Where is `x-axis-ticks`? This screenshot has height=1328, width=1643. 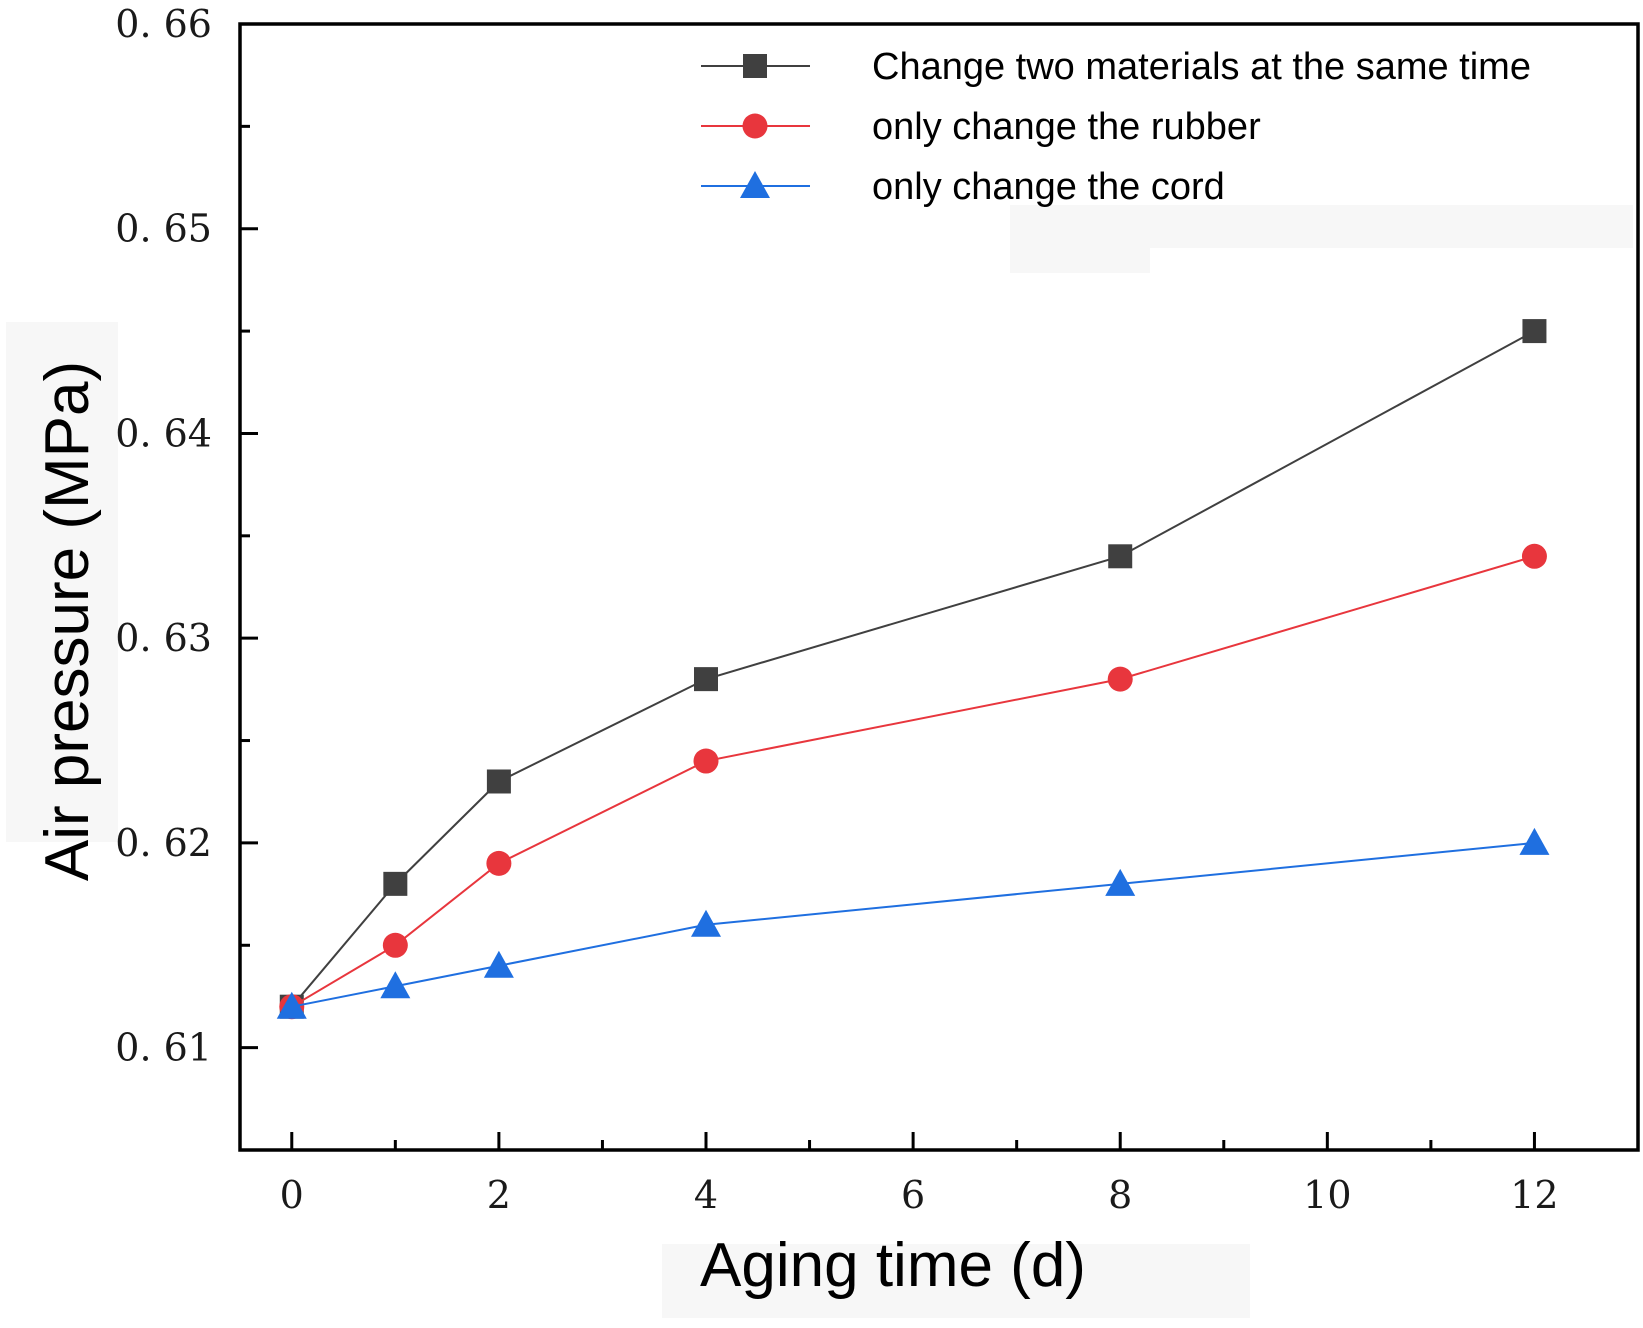 x-axis-ticks is located at coordinates (913, 1141).